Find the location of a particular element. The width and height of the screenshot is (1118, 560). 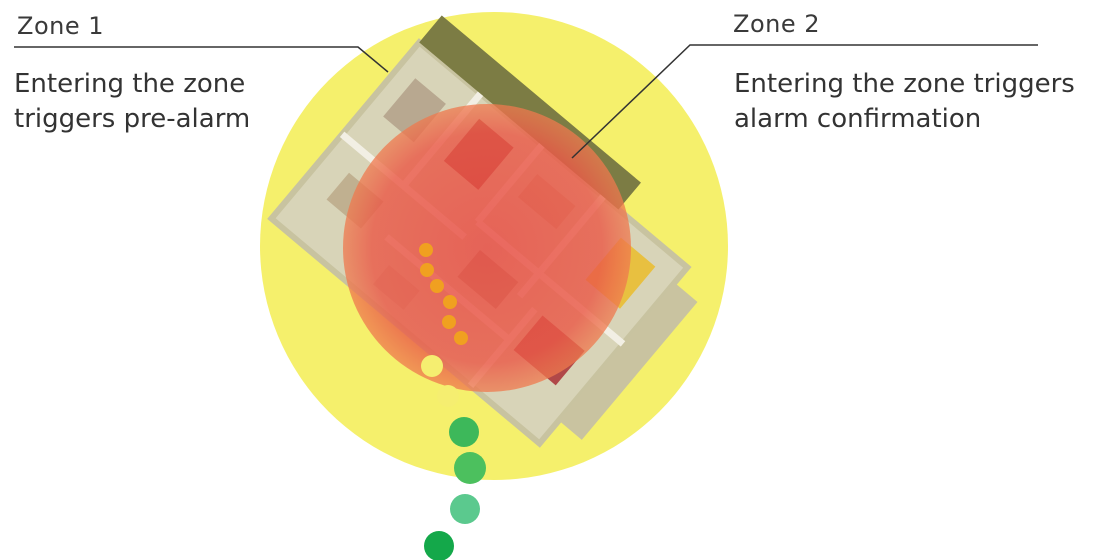

zone1-leader-line is located at coordinates (201, 59).